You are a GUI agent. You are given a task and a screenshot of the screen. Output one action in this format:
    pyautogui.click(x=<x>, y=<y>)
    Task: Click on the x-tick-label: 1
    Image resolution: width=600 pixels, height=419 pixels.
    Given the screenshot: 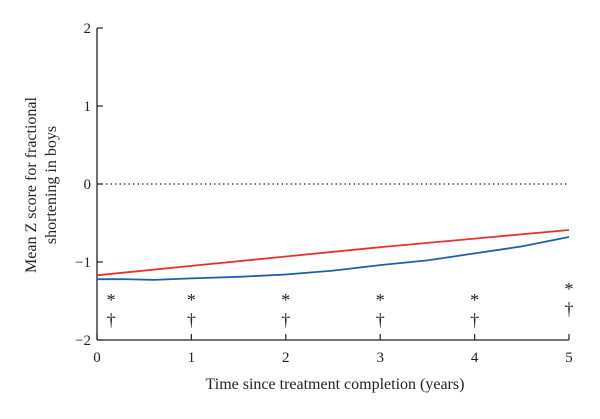 What is the action you would take?
    pyautogui.click(x=192, y=358)
    